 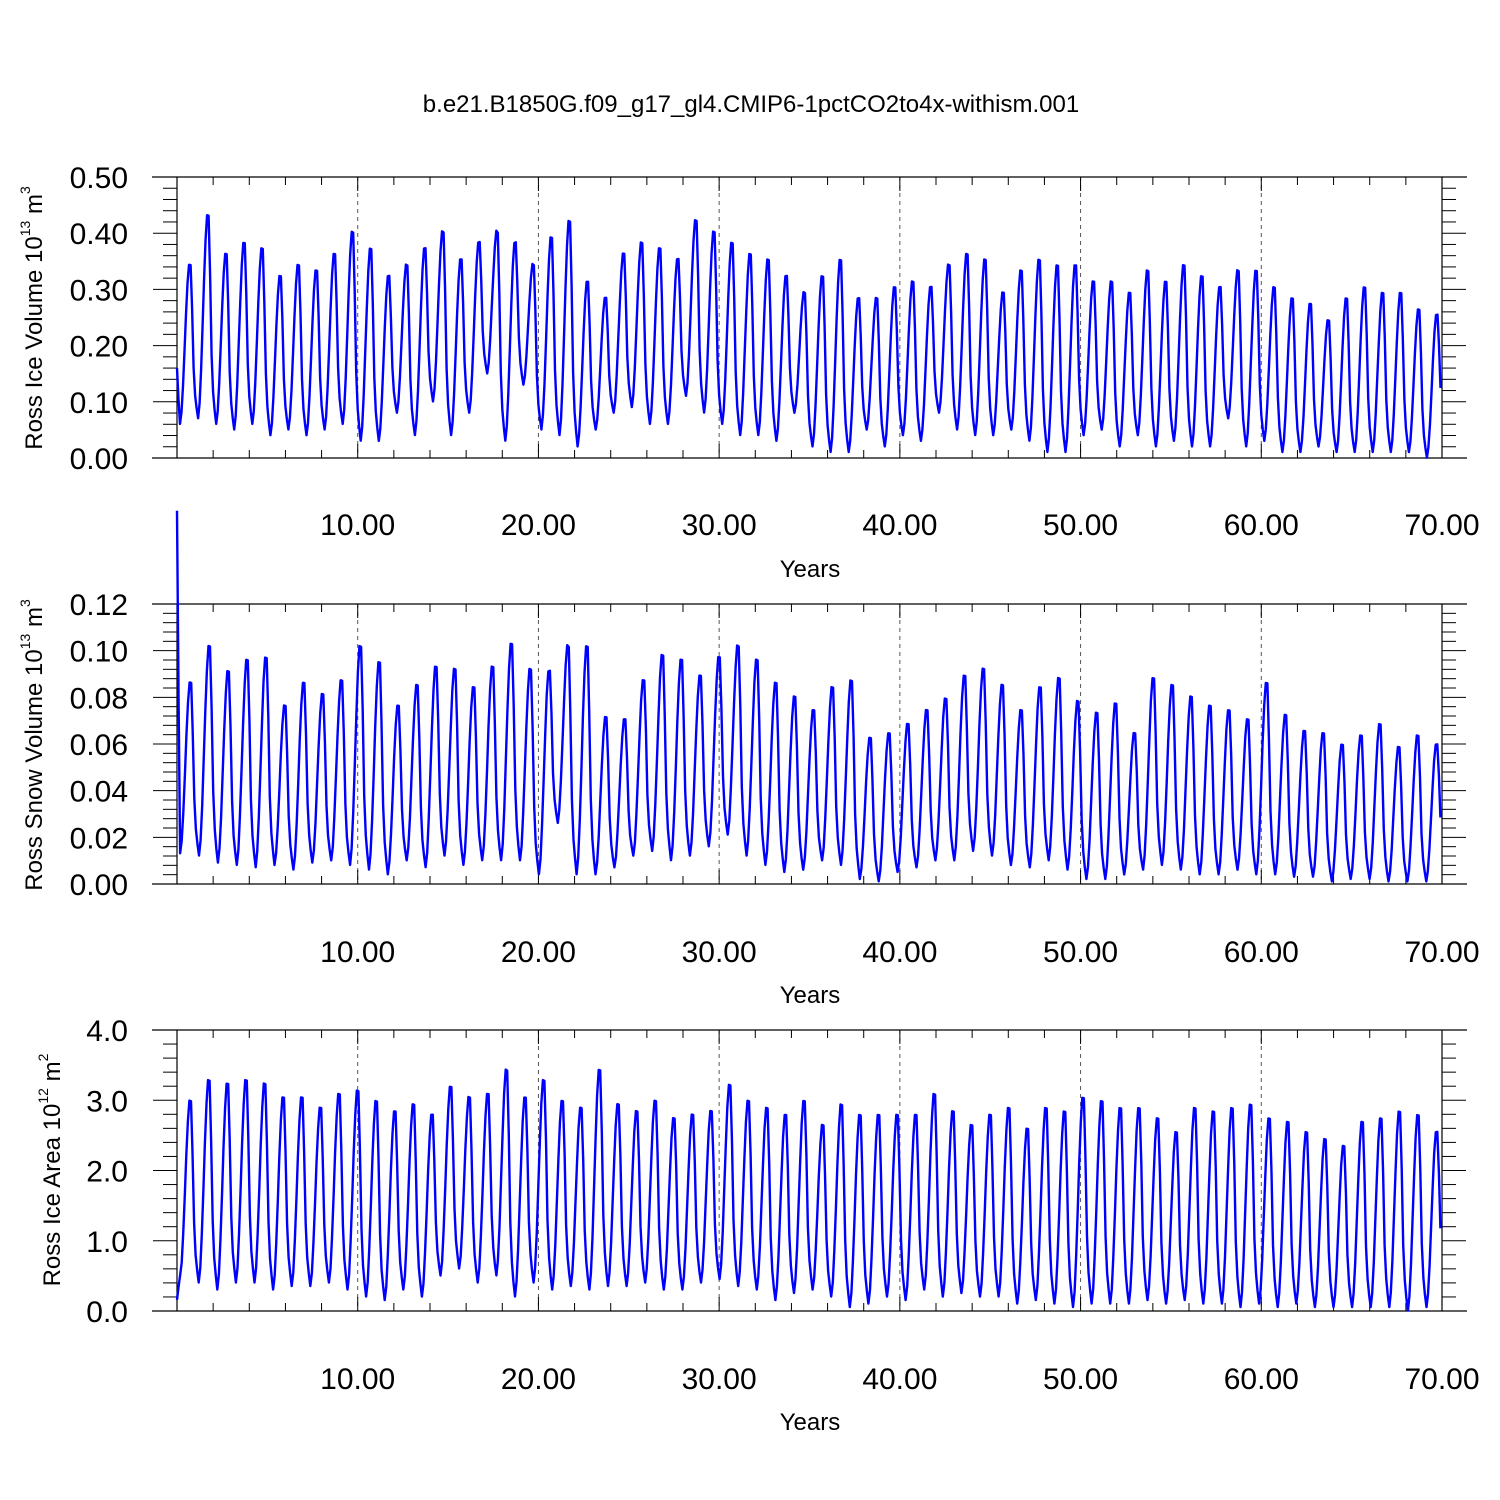 What do you see at coordinates (99, 698) in the screenshot?
I see `y-tick-label: 0.08` at bounding box center [99, 698].